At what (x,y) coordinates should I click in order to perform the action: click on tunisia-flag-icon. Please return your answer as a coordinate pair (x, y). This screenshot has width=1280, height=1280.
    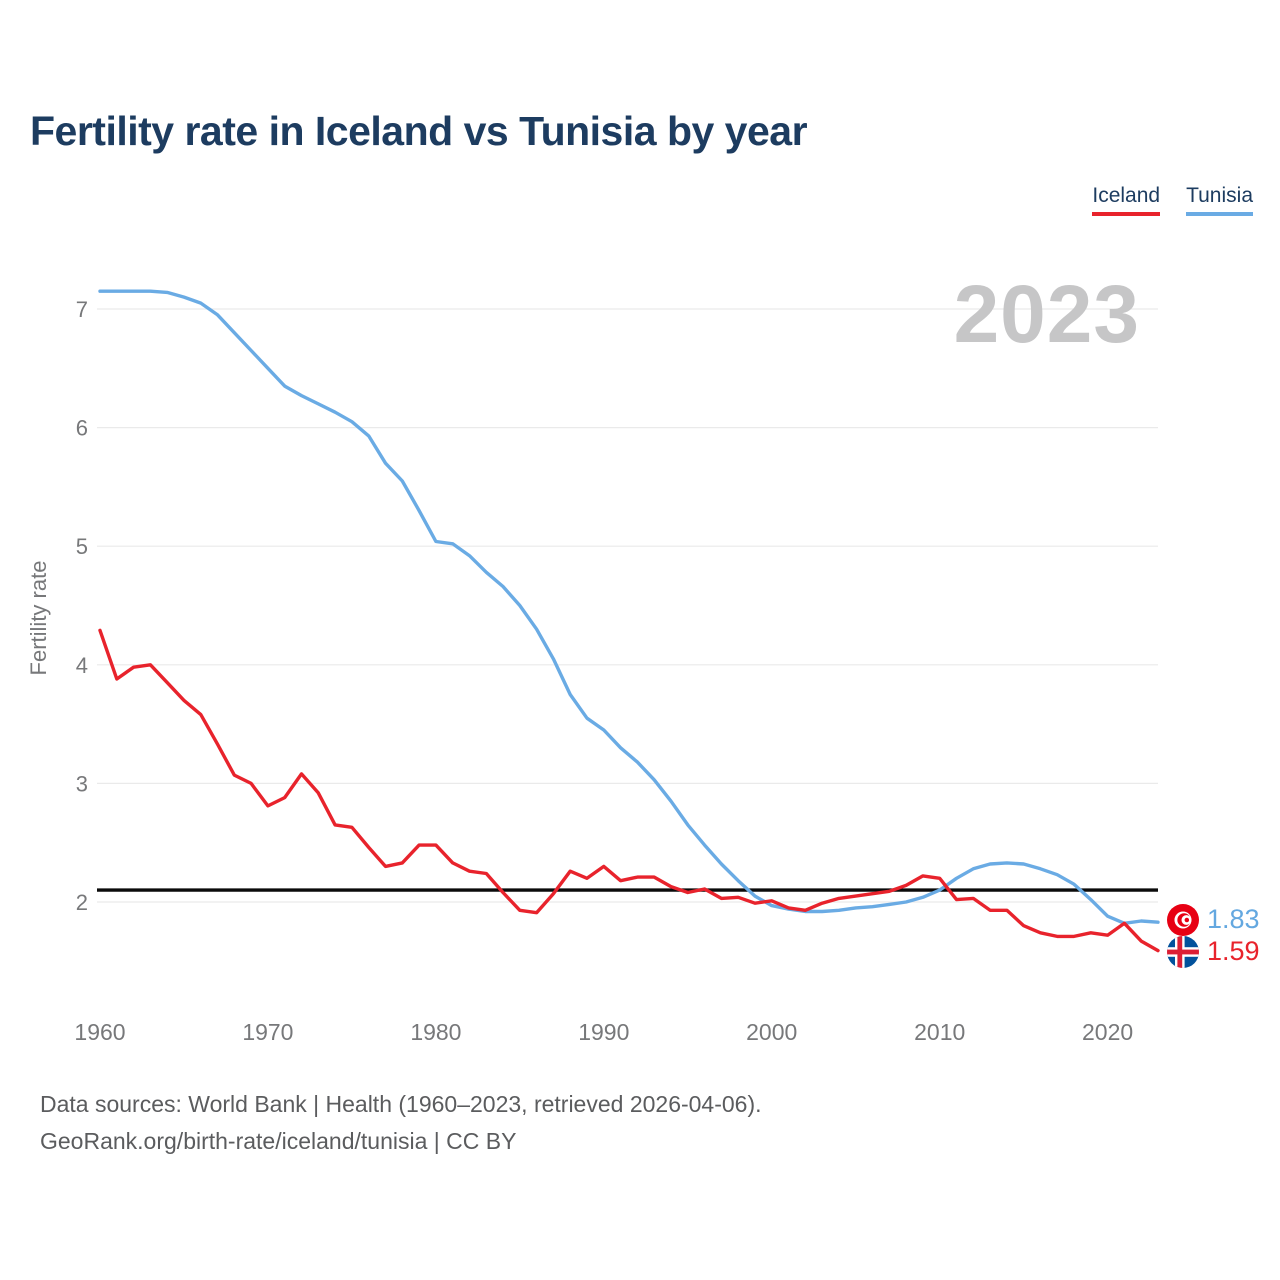
    Looking at the image, I should click on (1183, 920).